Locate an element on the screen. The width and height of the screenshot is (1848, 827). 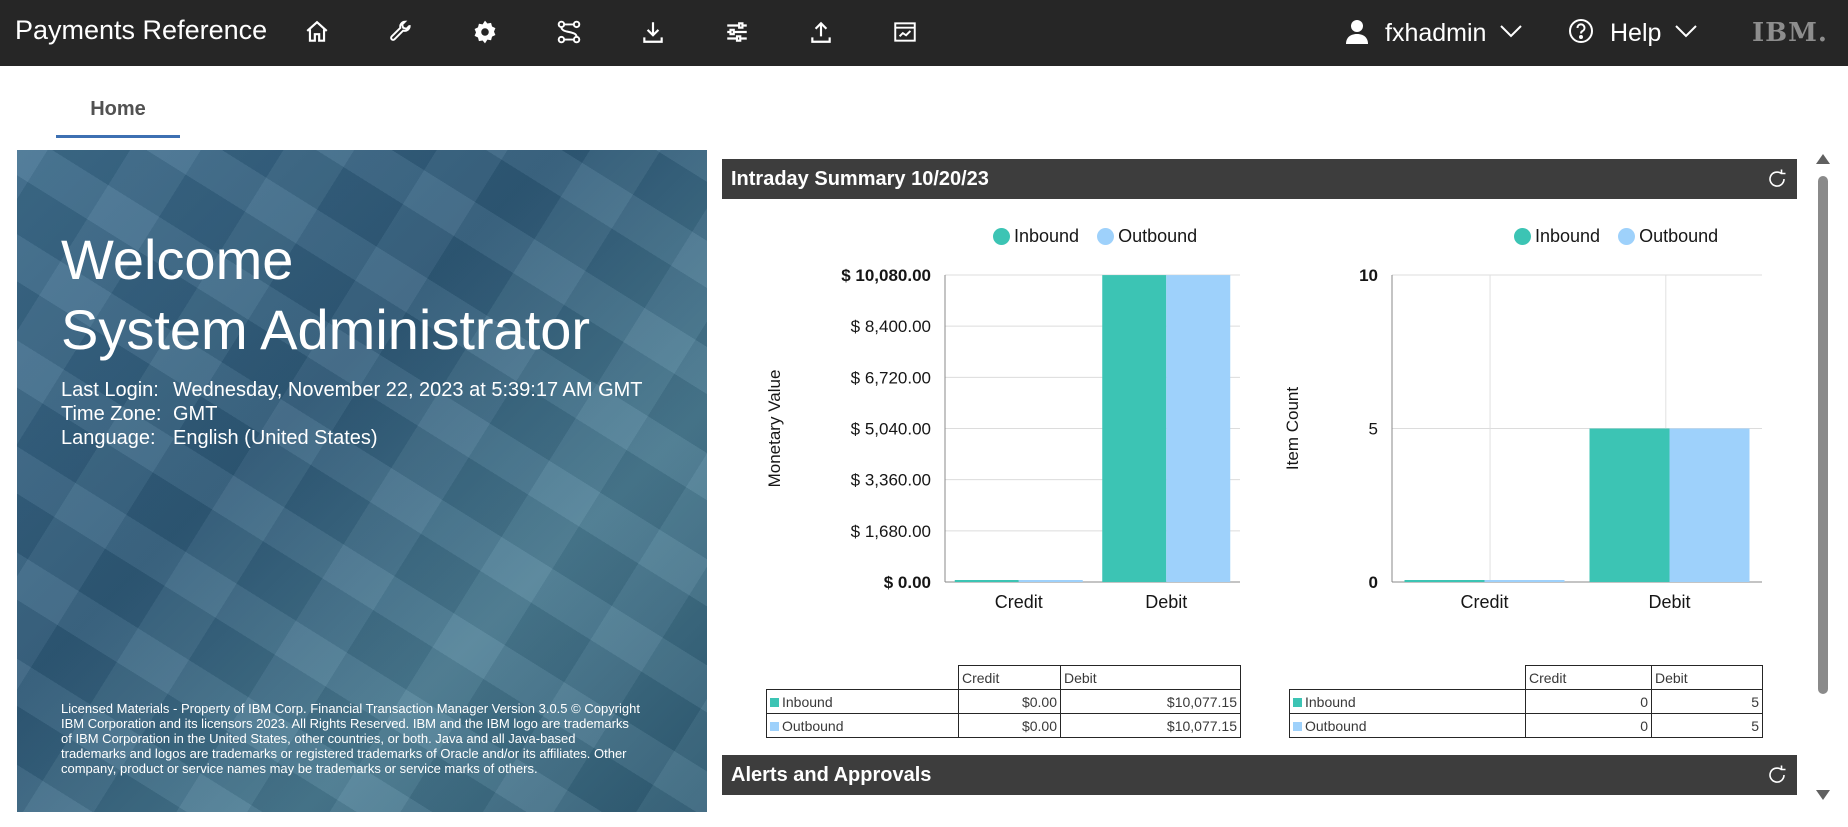
table-cell: 0 is located at coordinates (1588, 725).